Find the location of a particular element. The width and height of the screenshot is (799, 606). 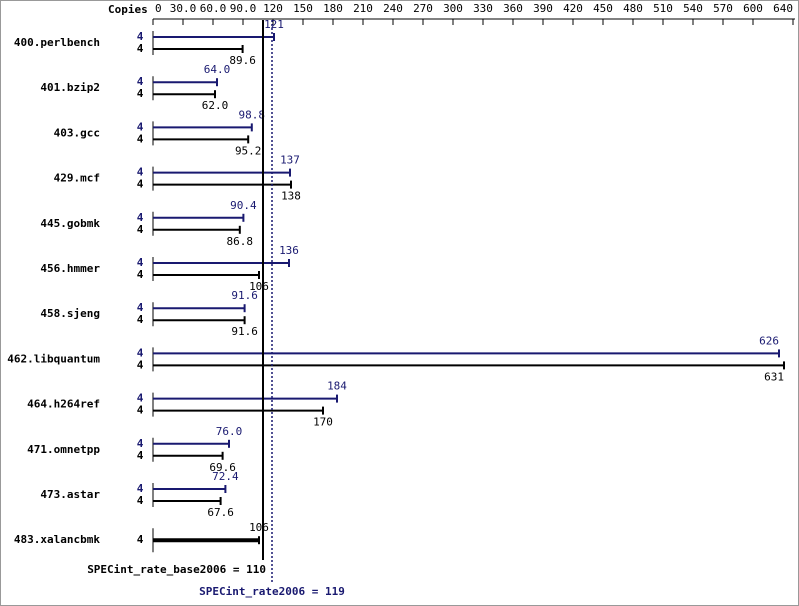

x-tick-label: 180 is located at coordinates (333, 8).